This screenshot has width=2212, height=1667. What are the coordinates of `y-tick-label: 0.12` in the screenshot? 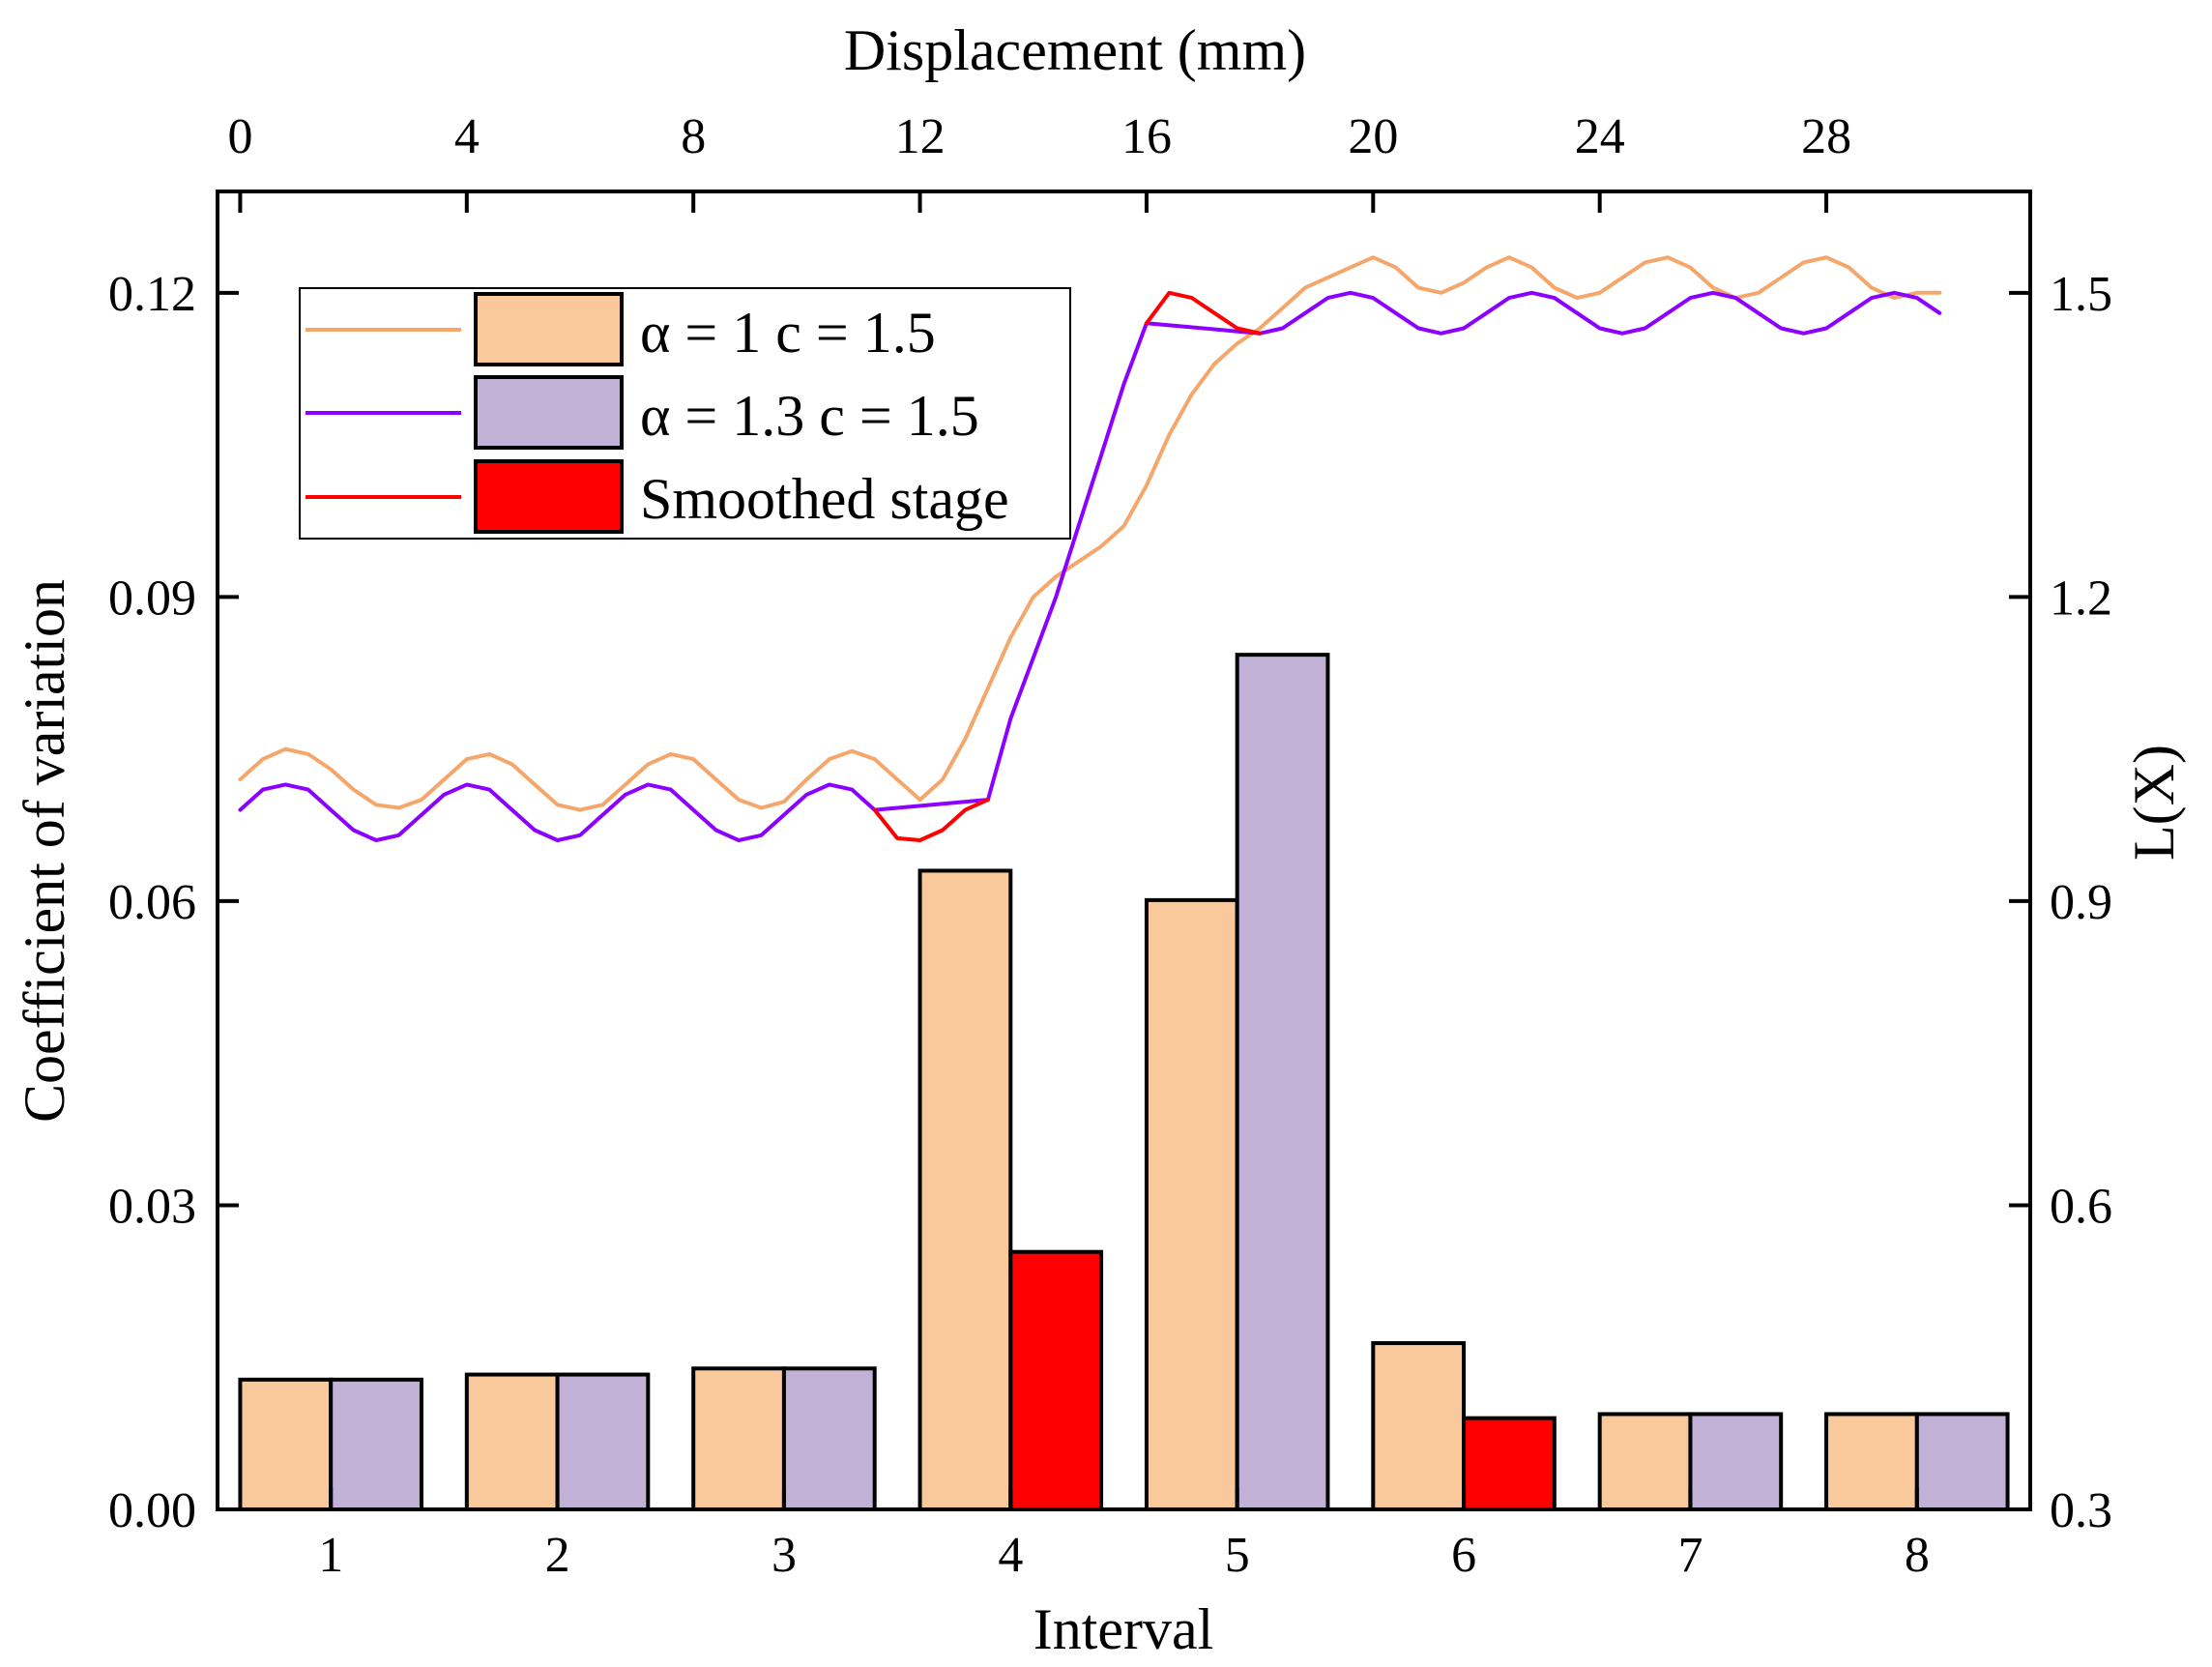 It's located at (152, 294).